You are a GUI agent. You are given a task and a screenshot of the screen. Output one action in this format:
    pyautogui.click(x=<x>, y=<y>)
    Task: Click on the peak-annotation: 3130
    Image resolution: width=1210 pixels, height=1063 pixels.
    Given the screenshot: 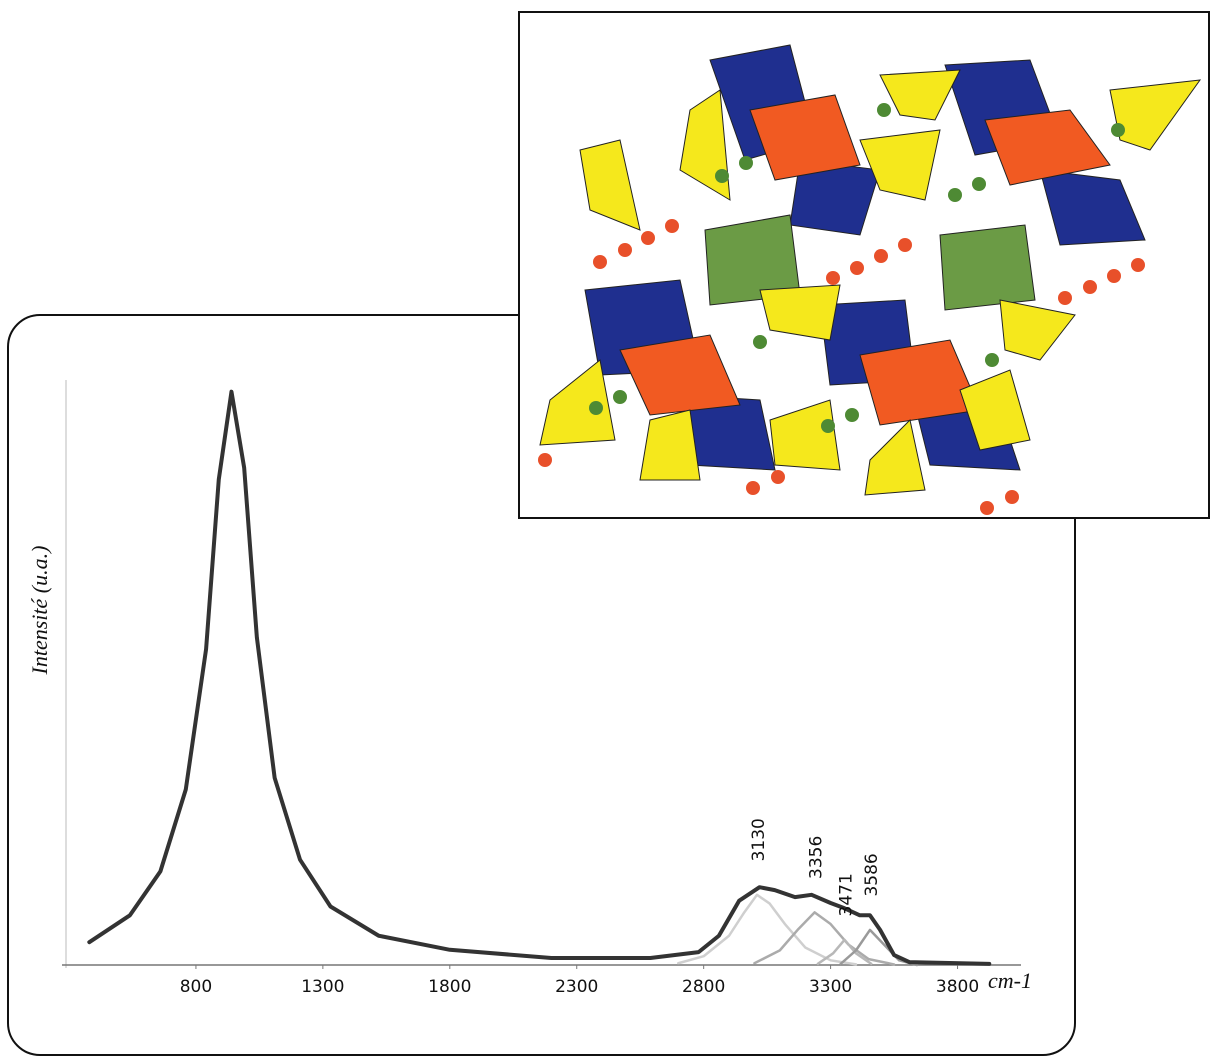 What is the action you would take?
    pyautogui.click(x=759, y=839)
    